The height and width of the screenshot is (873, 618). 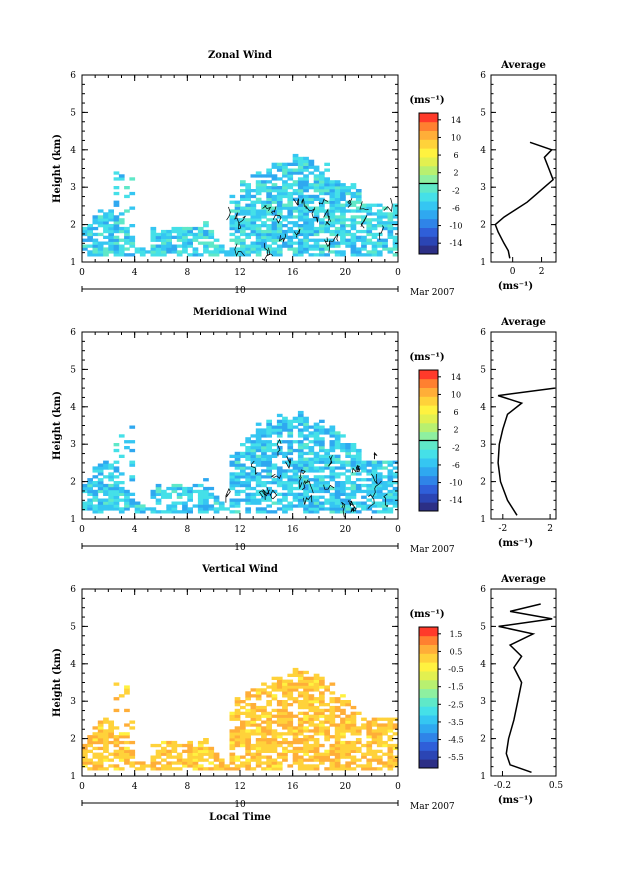 I want to click on y-tick-label: 6, so click(x=73, y=590).